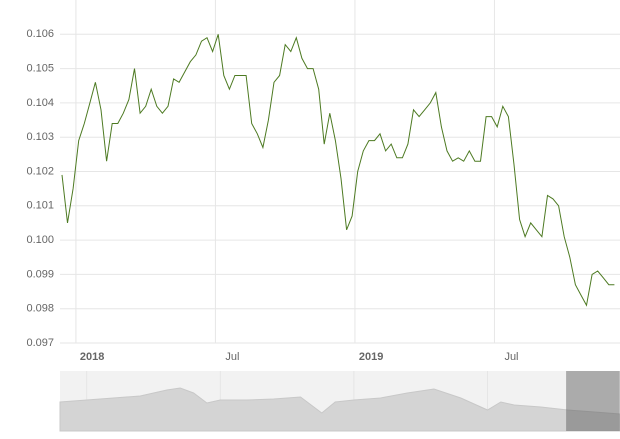 The image size is (620, 439). I want to click on area, so click(339, 409).